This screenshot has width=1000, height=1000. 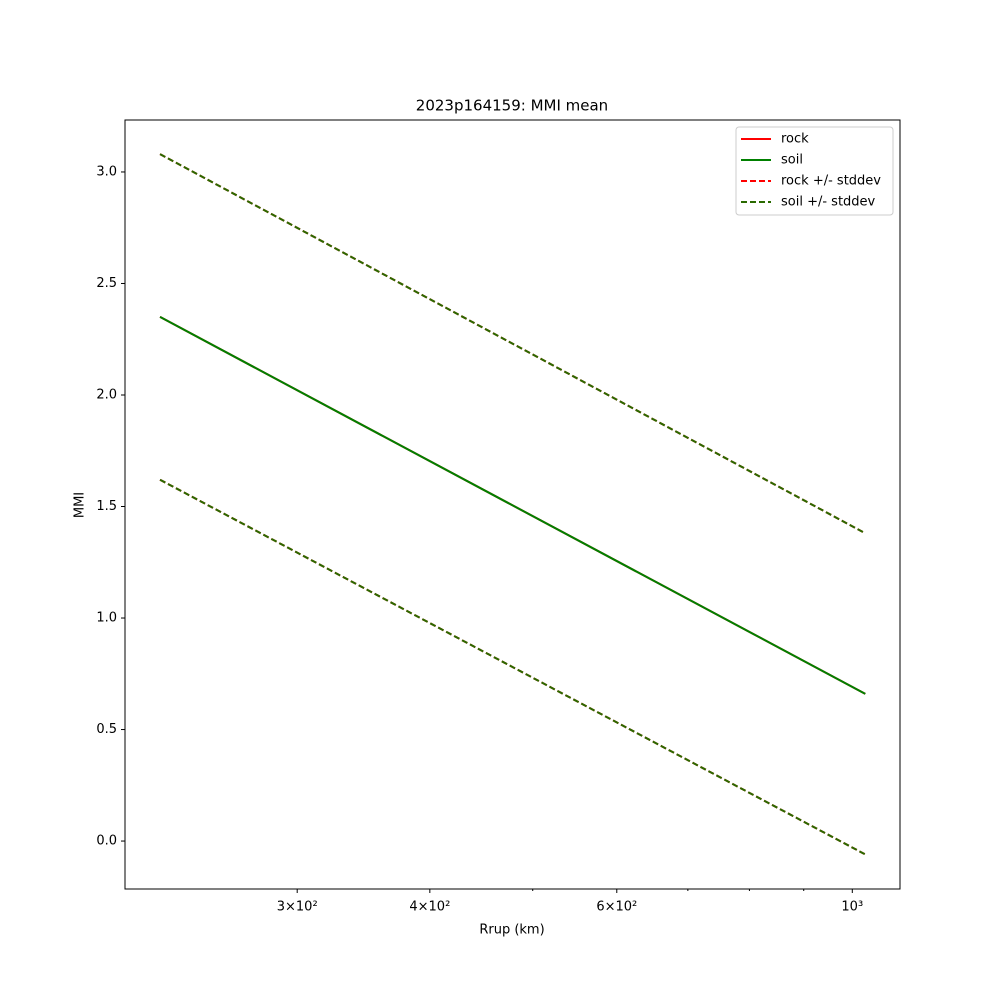 What do you see at coordinates (297, 907) in the screenshot?
I see `x-tick-label: 3×10²` at bounding box center [297, 907].